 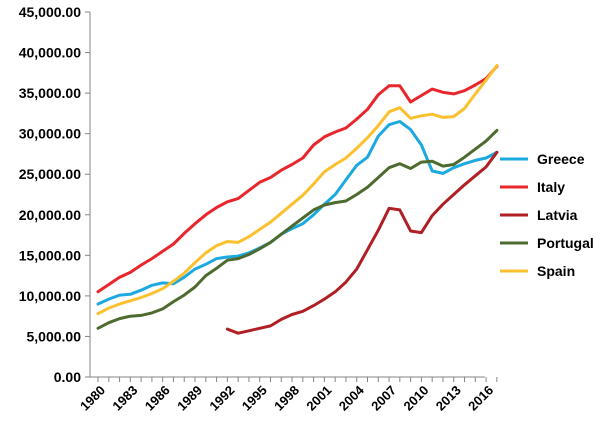 I want to click on x-tick-label: 2001, so click(x=318, y=398).